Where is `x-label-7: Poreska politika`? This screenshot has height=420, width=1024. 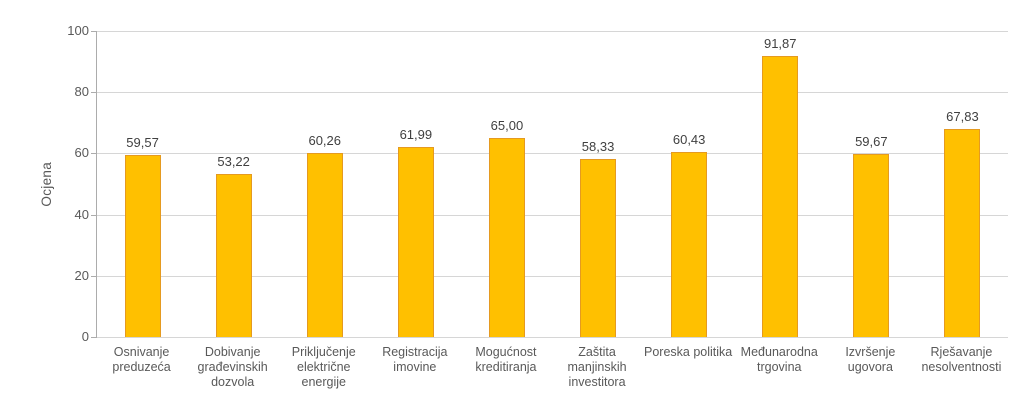 x-label-7: Poreska politika is located at coordinates (688, 352).